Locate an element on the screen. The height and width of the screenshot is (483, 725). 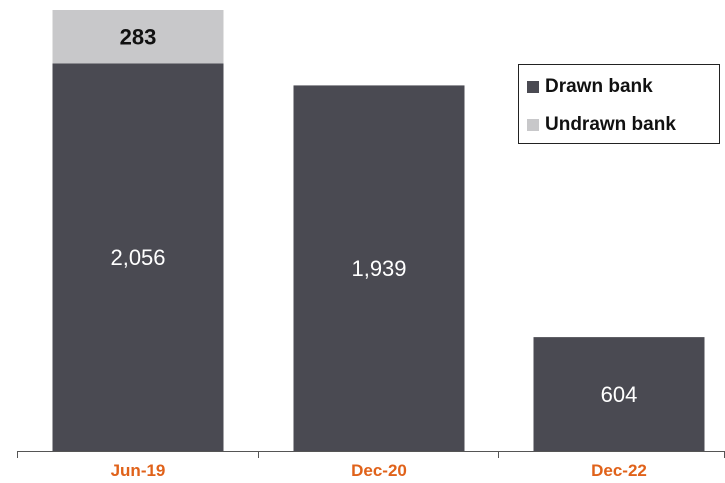
legend-item-undrawn: Undrawn bank is located at coordinates (601, 125).